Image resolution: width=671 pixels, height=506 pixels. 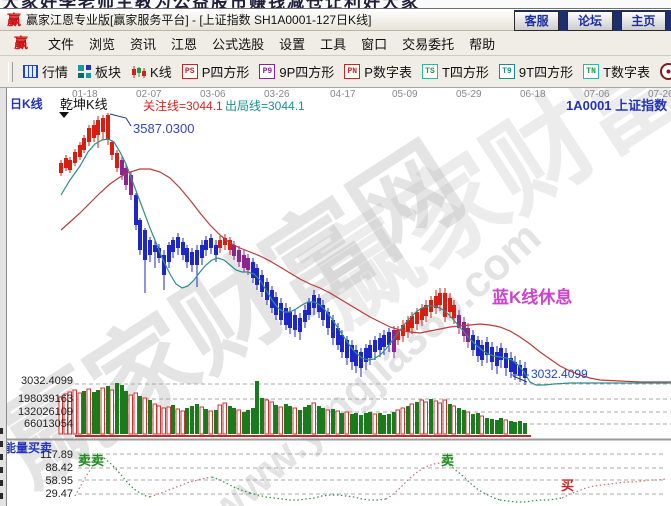 What do you see at coordinates (14, 19) in the screenshot?
I see `app-logo-icon: 赢` at bounding box center [14, 19].